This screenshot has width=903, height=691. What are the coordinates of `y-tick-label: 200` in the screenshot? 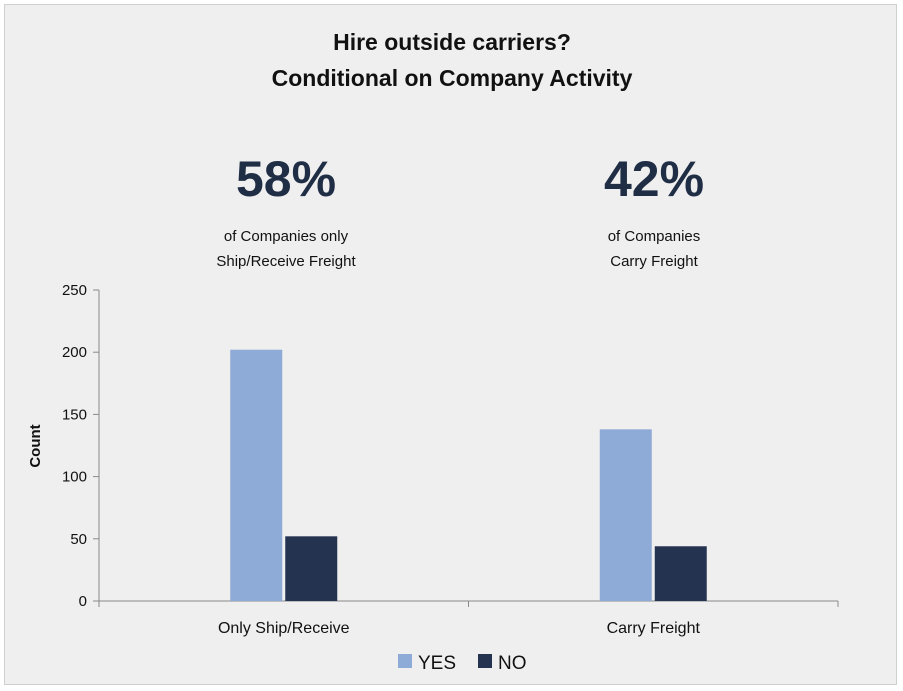 It's located at (74, 352).